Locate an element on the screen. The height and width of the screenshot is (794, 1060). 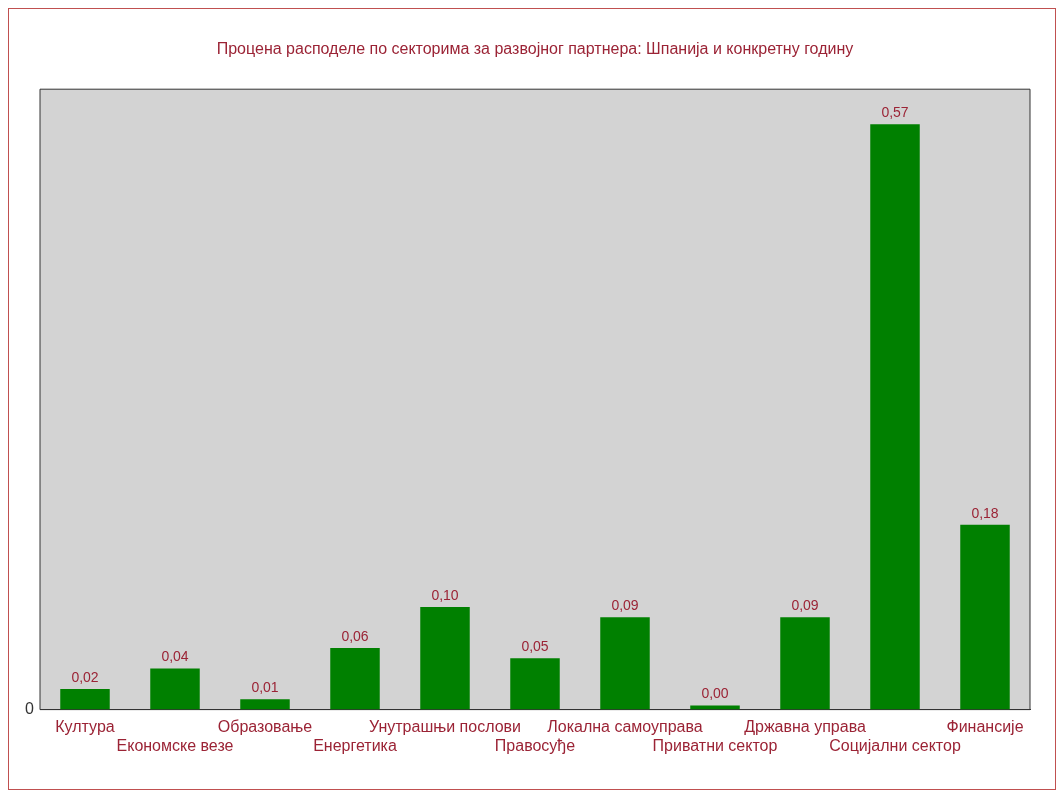
data-label: 0,04 is located at coordinates (175, 656).